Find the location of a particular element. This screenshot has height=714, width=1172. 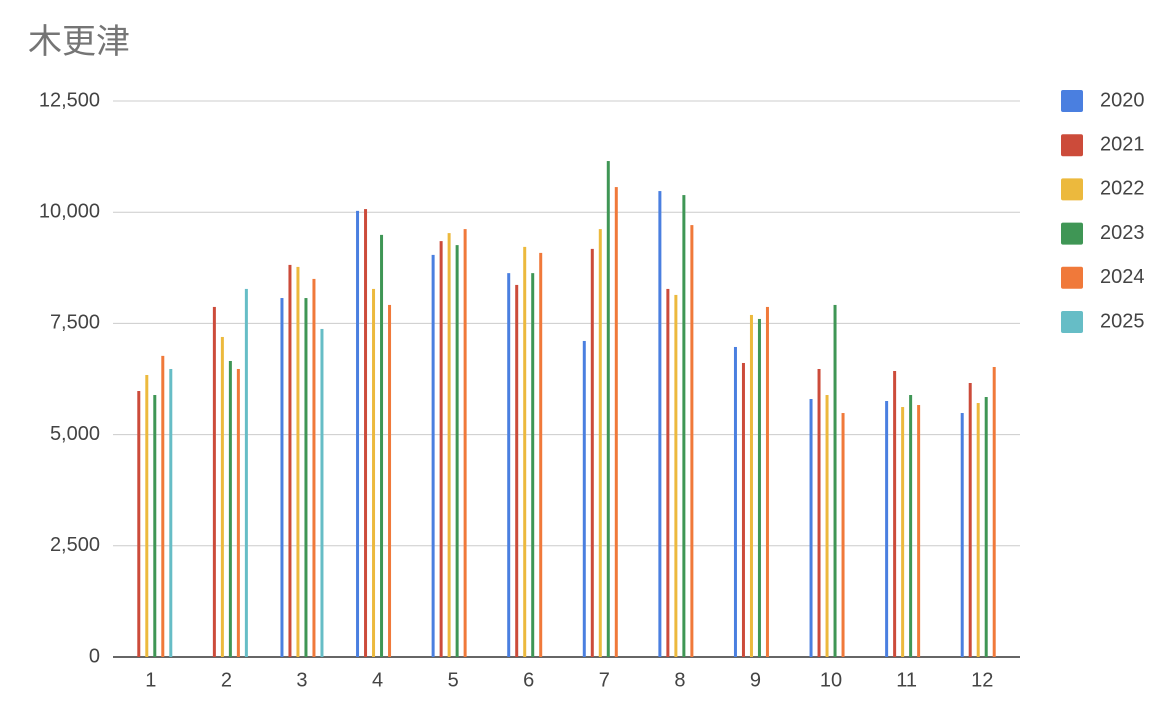

x-tick-label: 3 is located at coordinates (301, 680).